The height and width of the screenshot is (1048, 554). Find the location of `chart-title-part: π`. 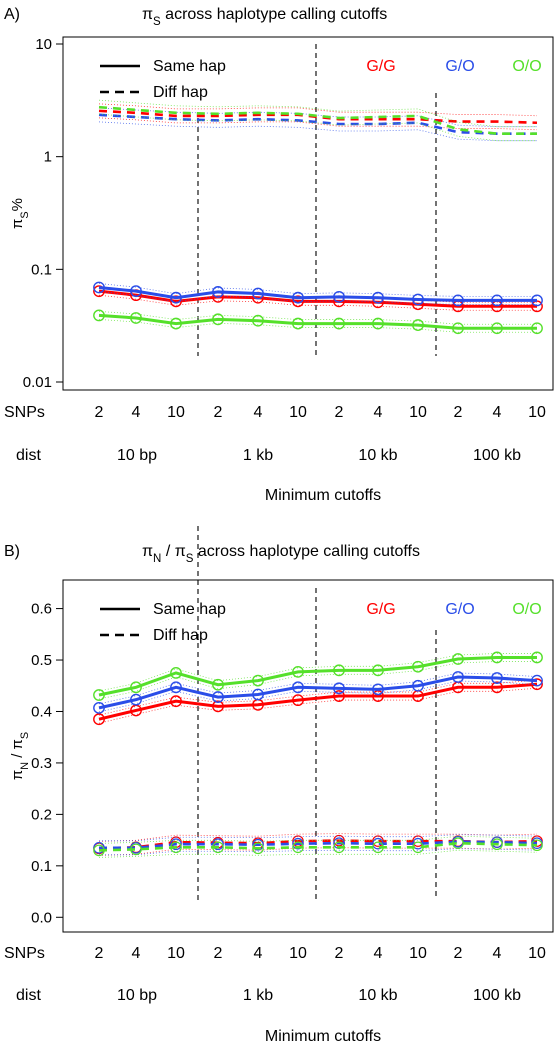

chart-title-part: π is located at coordinates (147, 14).